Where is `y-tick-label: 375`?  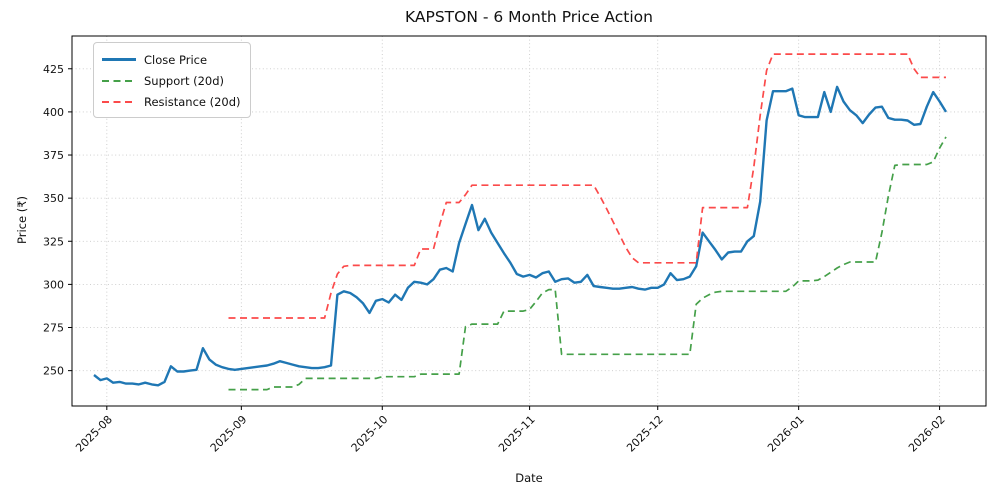
y-tick-label: 375 is located at coordinates (53, 155).